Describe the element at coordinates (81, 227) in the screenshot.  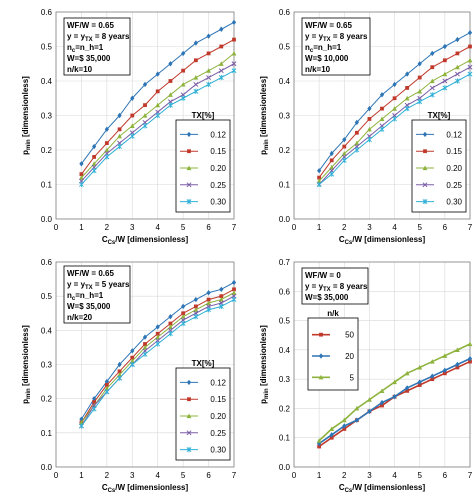
I see `x-tick-label: 1` at that location.